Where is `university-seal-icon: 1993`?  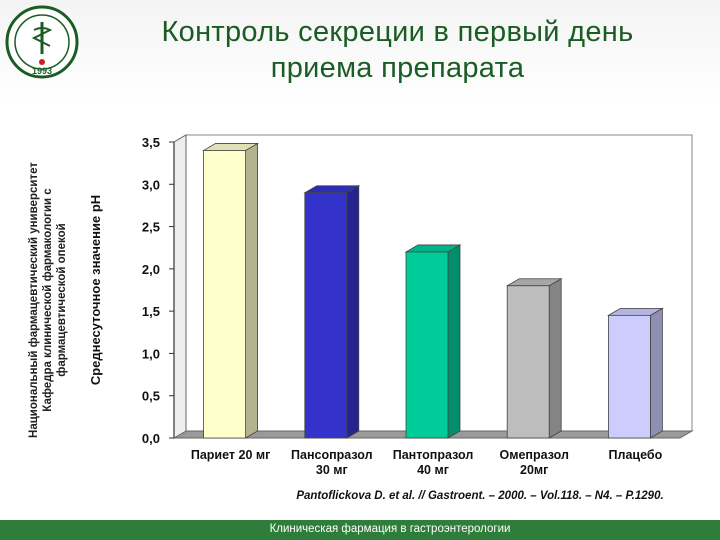 university-seal-icon: 1993 is located at coordinates (42, 42).